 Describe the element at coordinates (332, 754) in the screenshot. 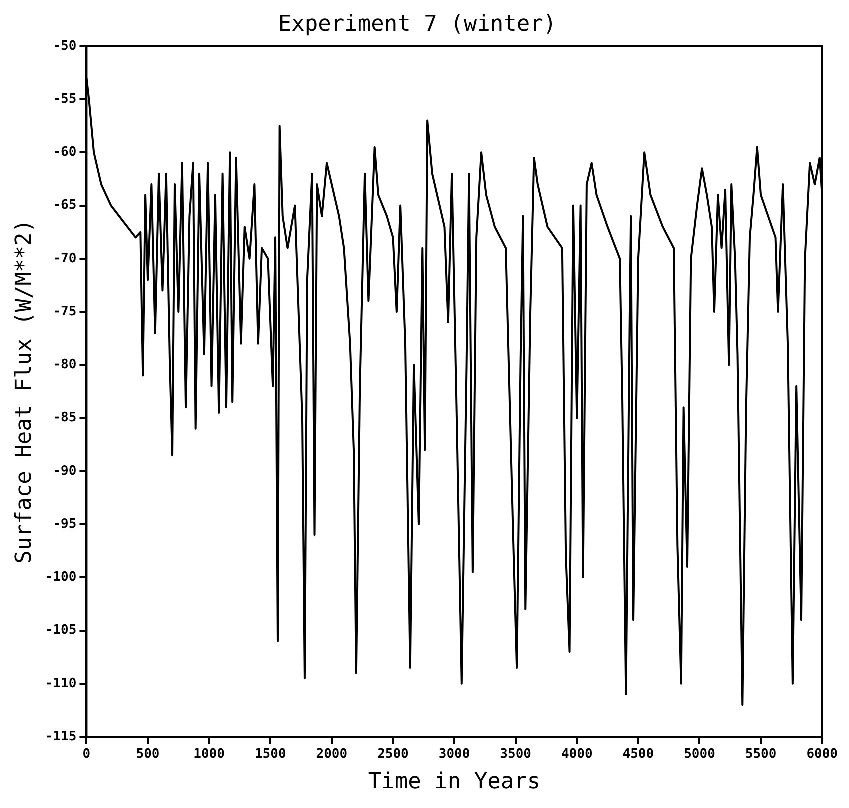

I see `x-tick-label: 2000` at that location.